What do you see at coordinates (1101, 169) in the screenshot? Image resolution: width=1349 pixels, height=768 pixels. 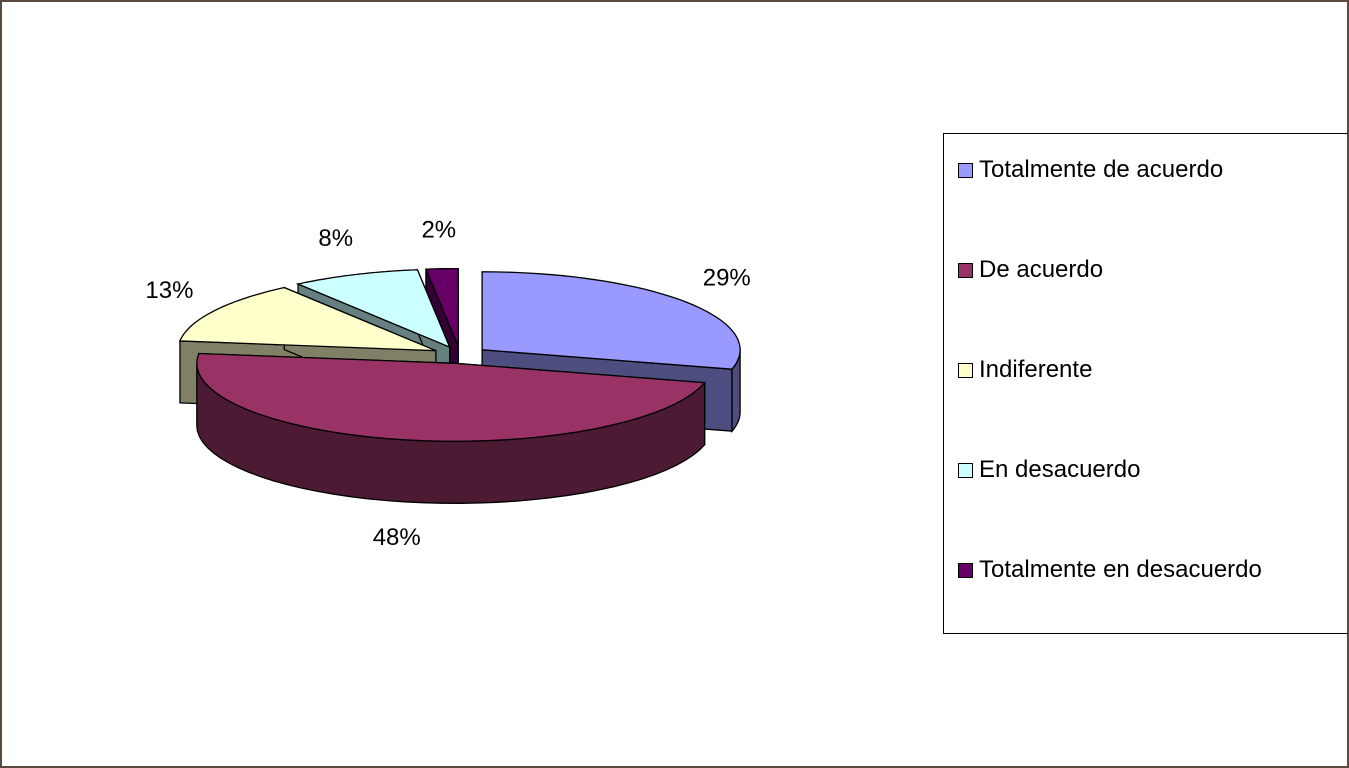 I see `legend-label: Totalmente de acuerdo` at bounding box center [1101, 169].